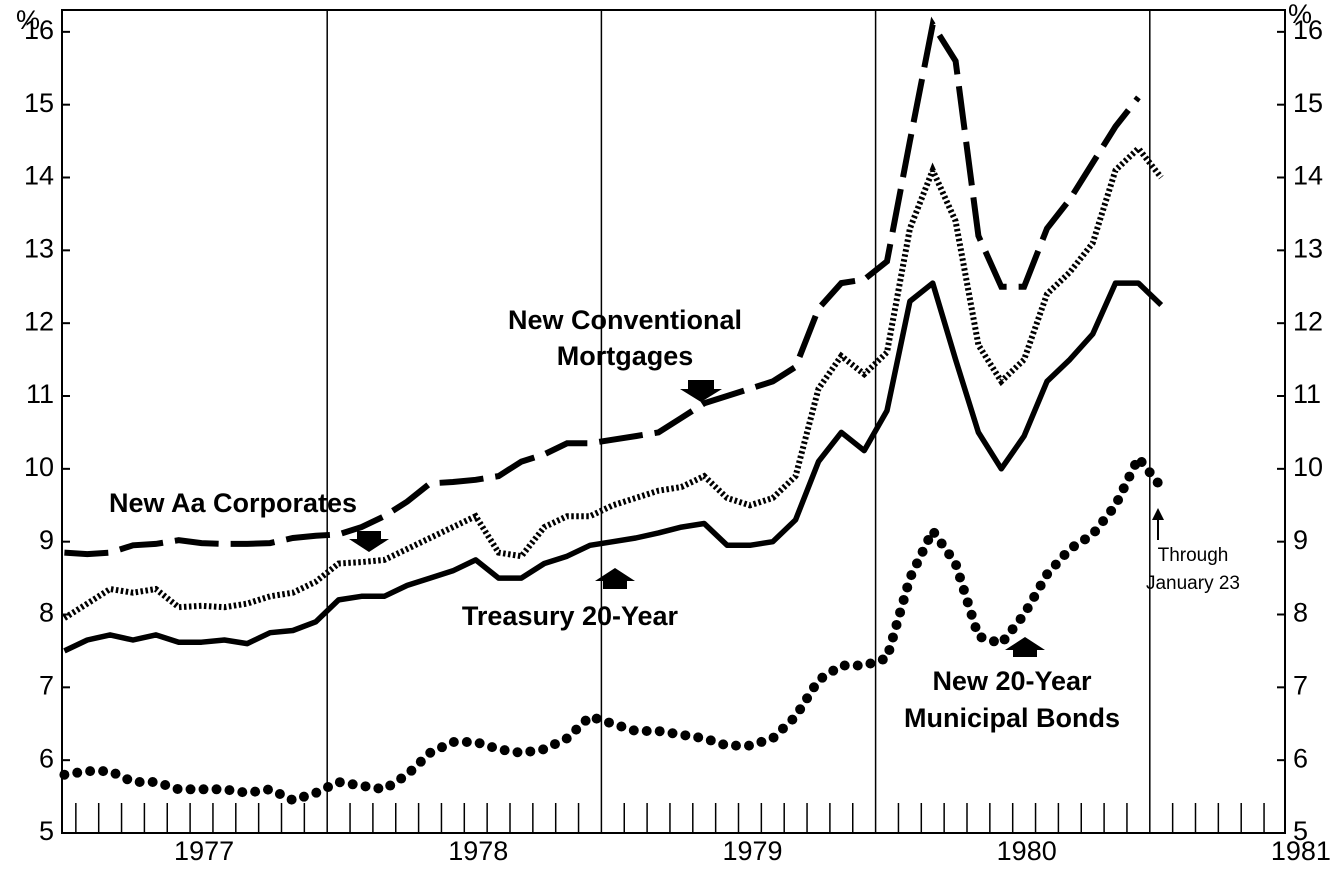  What do you see at coordinates (625, 320) in the screenshot?
I see `annotation: New Conventional` at bounding box center [625, 320].